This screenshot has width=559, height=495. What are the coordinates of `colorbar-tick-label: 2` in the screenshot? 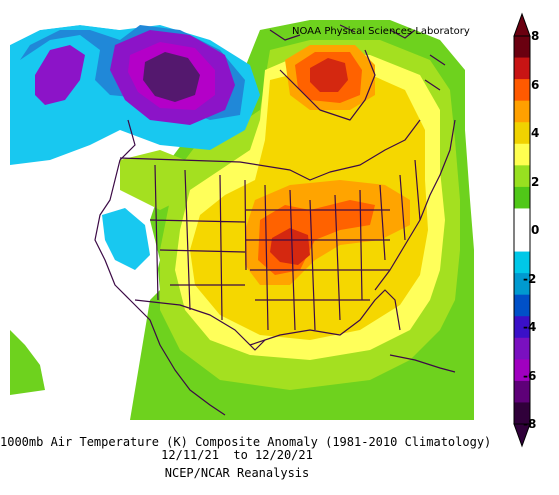 It's located at (535, 181).